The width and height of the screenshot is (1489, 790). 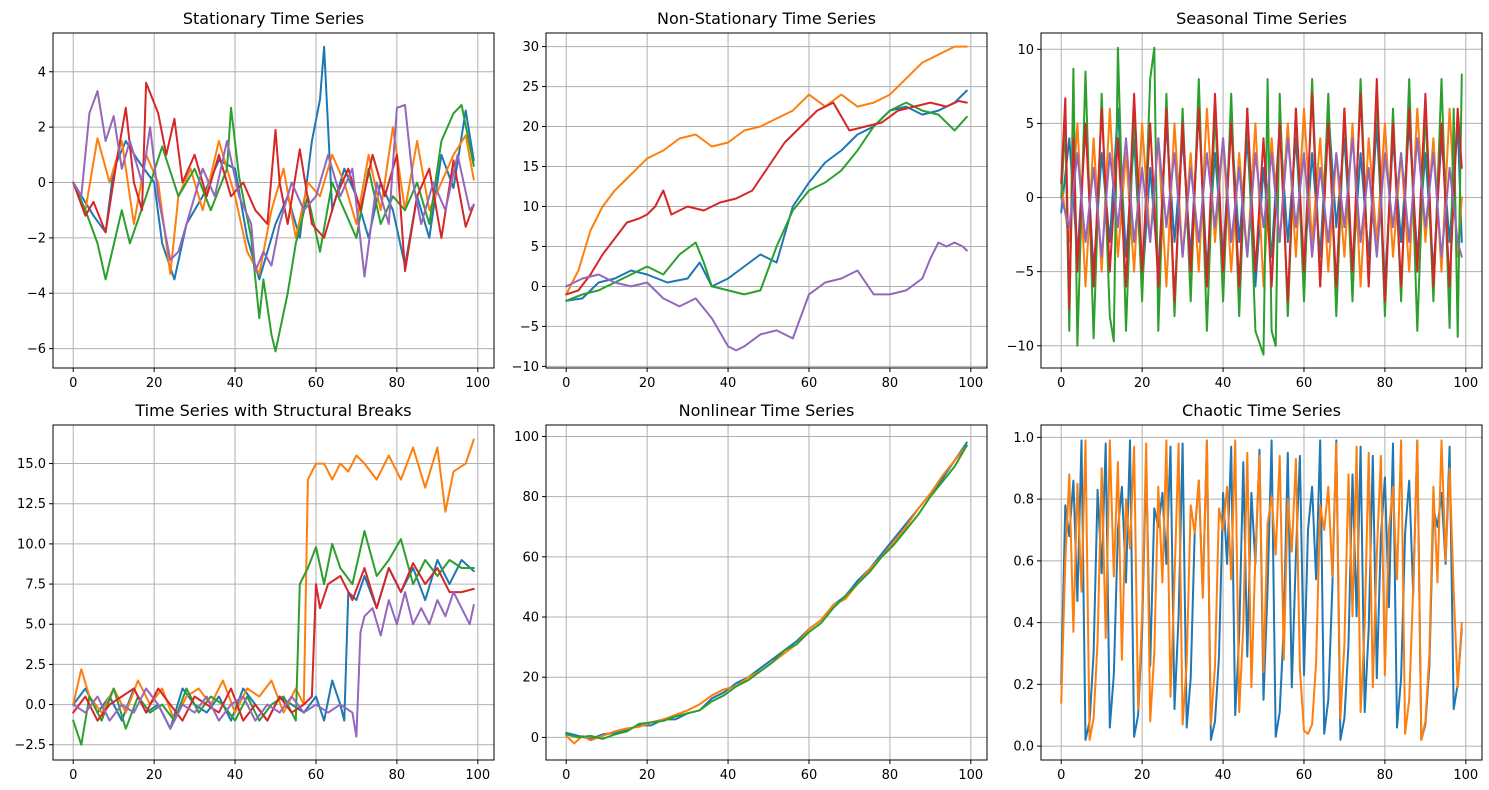 What do you see at coordinates (36, 349) in the screenshot?
I see `y-tick-label: −6` at bounding box center [36, 349].